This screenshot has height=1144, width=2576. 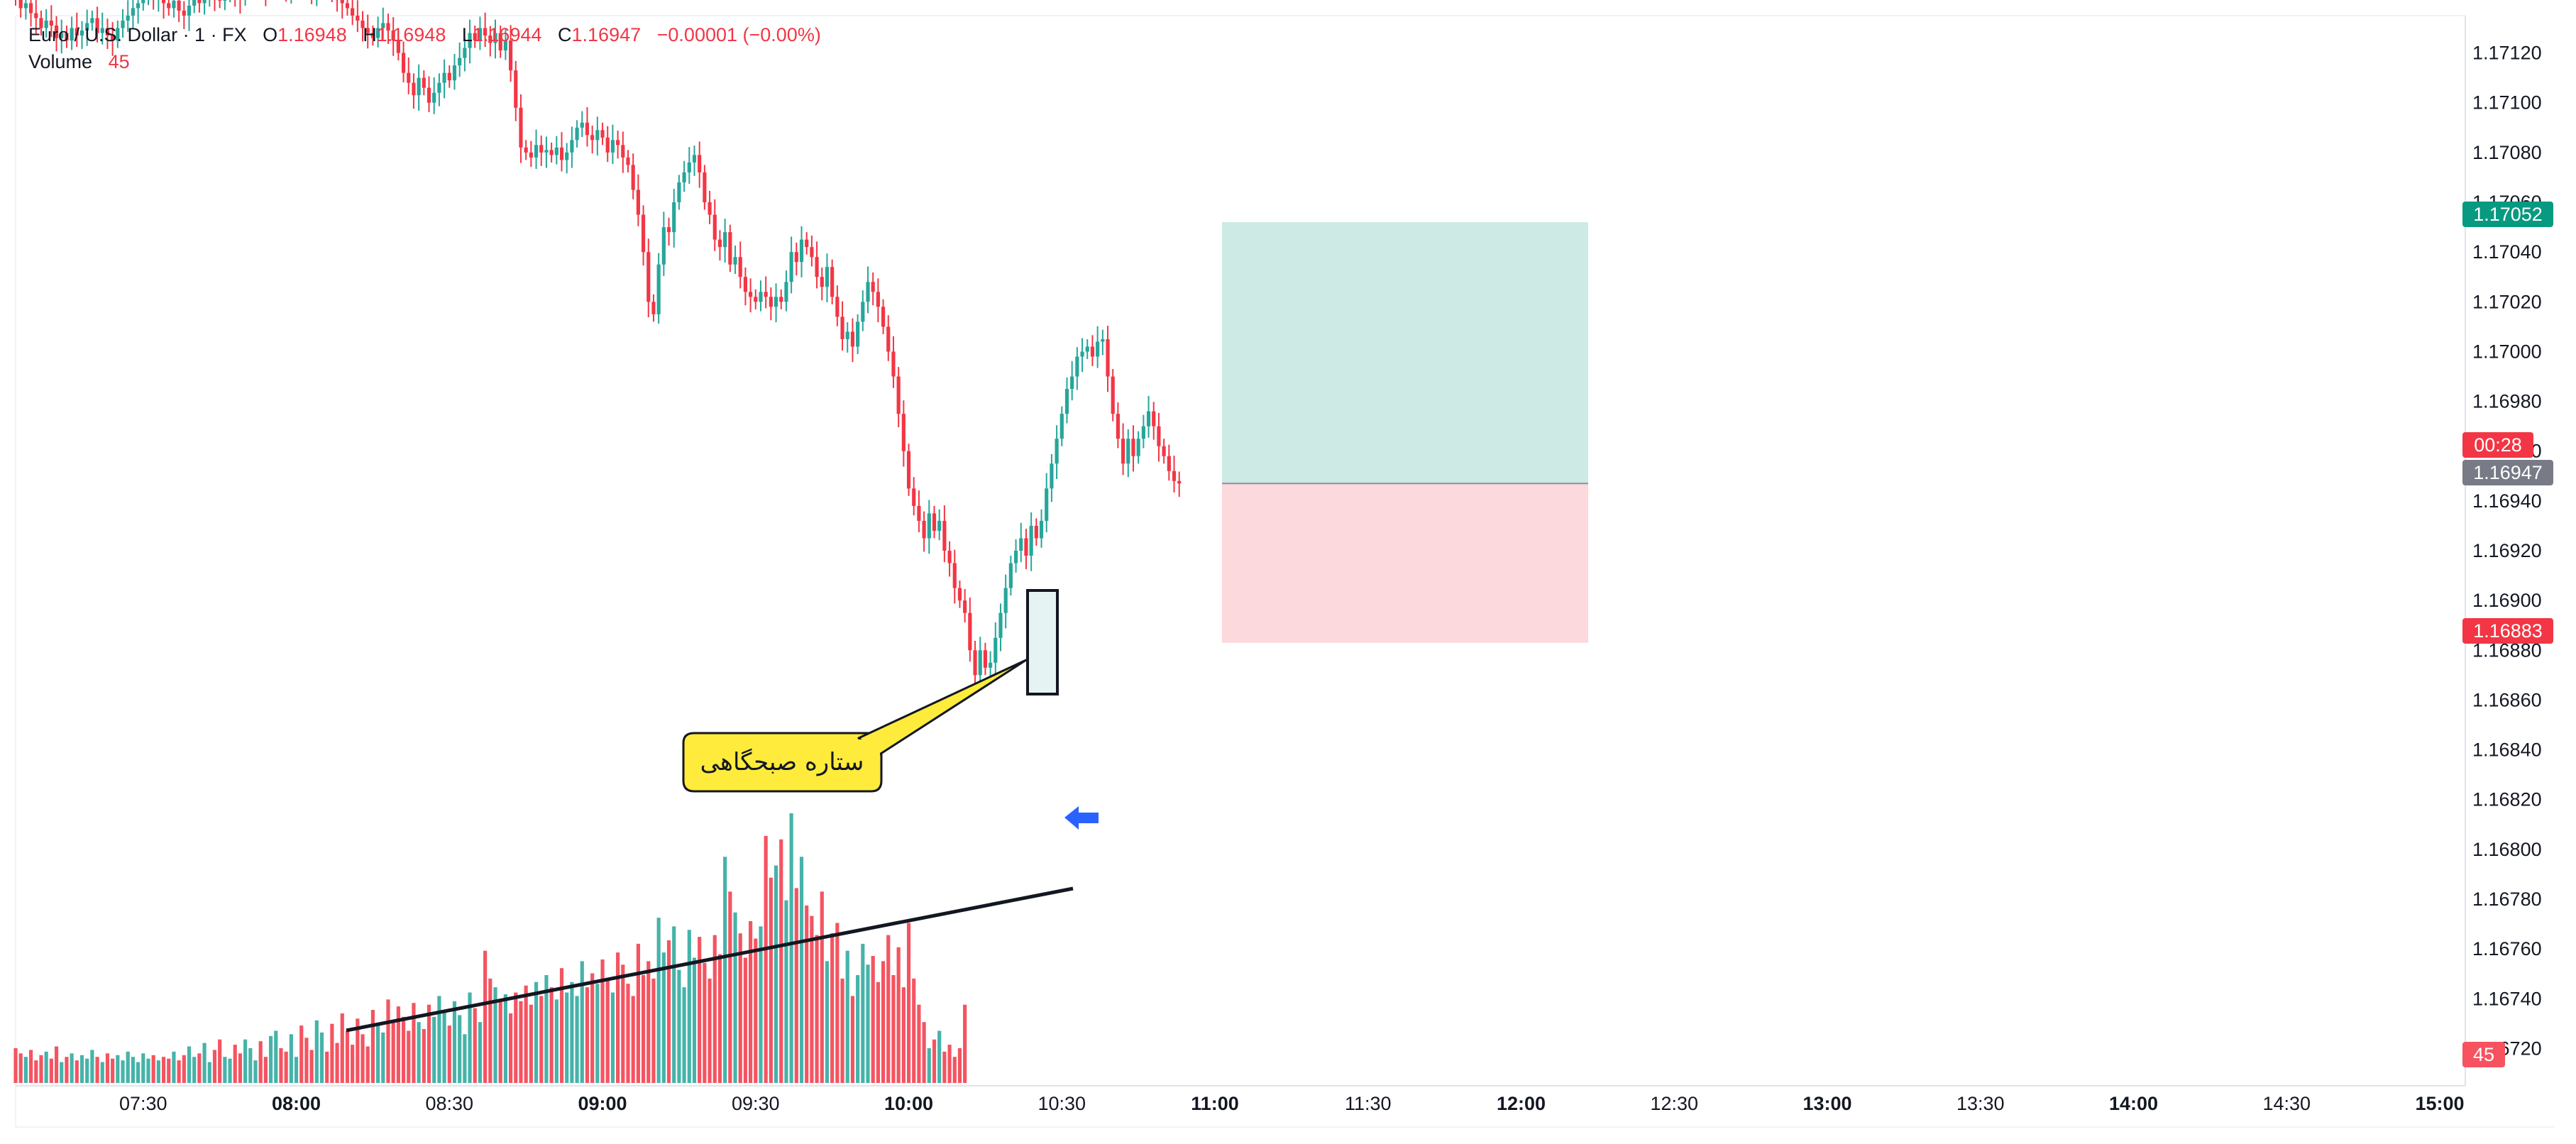 What do you see at coordinates (1042, 642) in the screenshot?
I see `morning-star-box` at bounding box center [1042, 642].